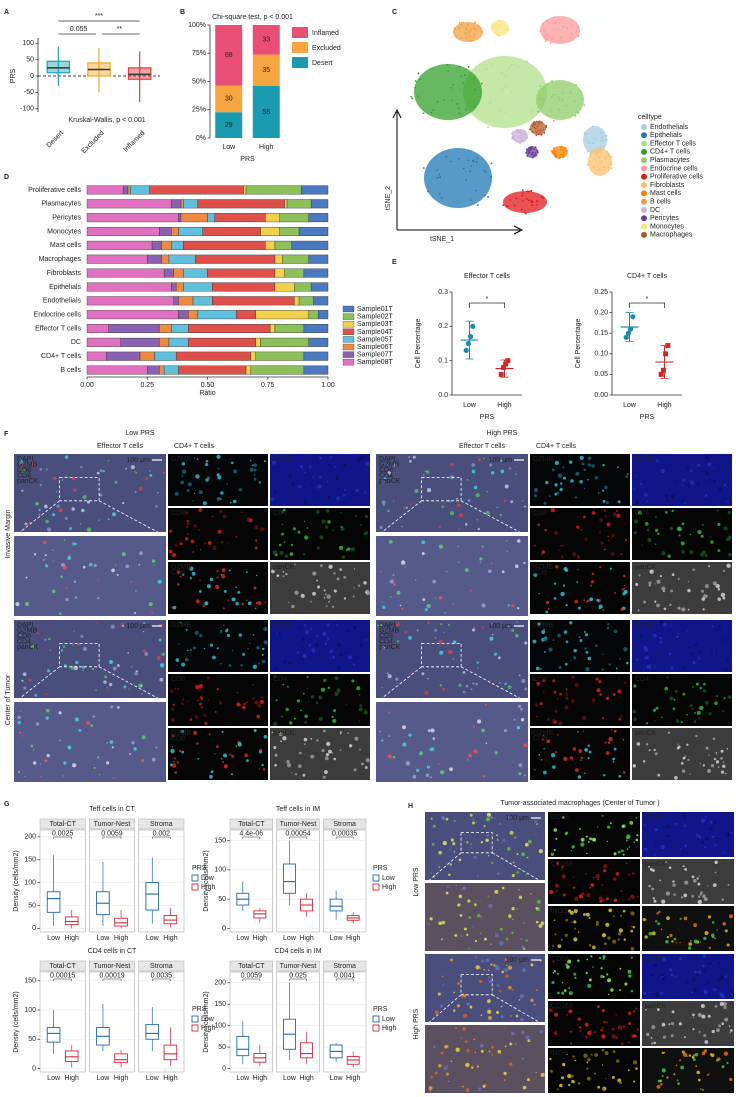  Describe the element at coordinates (487, 299) in the screenshot. I see `significance-label: *` at that location.